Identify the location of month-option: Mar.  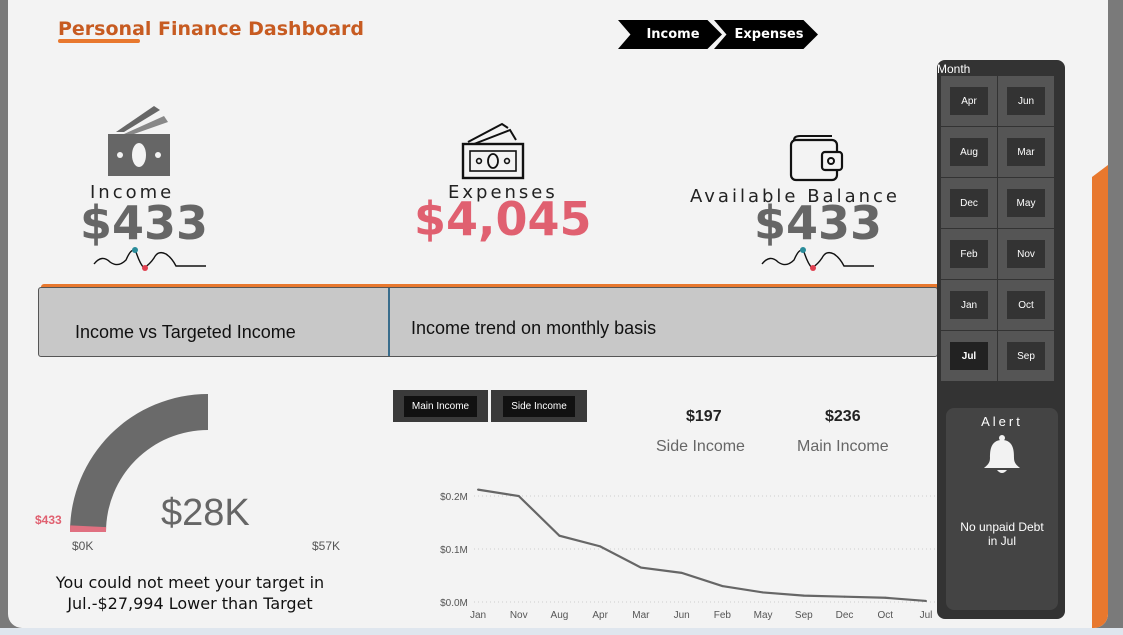
(1026, 152).